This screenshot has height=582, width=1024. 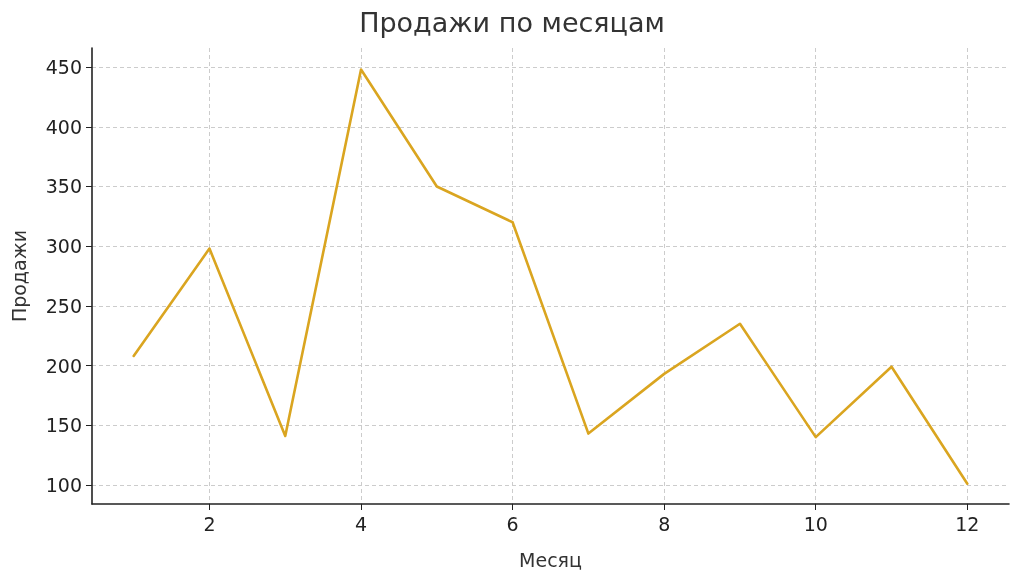 I want to click on y-tick-label: 300, so click(x=63, y=246).